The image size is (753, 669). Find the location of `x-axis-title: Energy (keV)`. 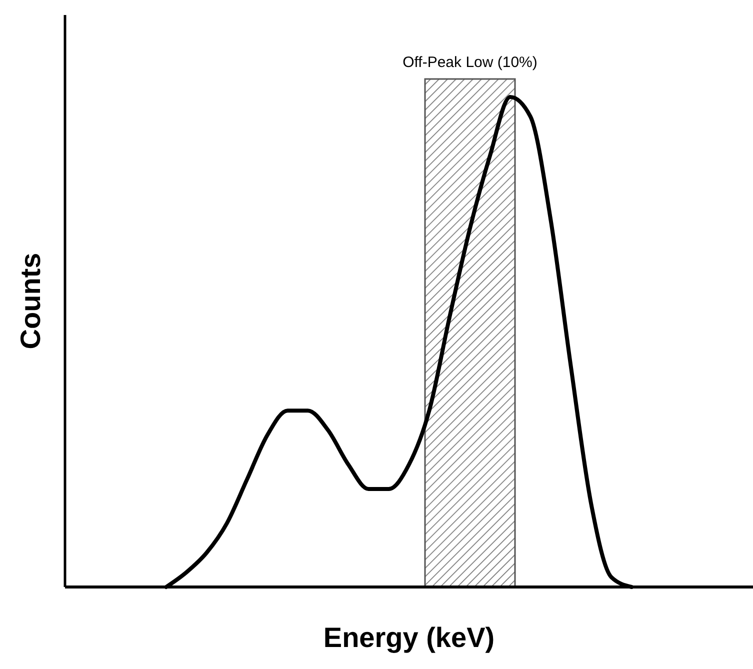

x-axis-title: Energy (keV) is located at coordinates (409, 637).